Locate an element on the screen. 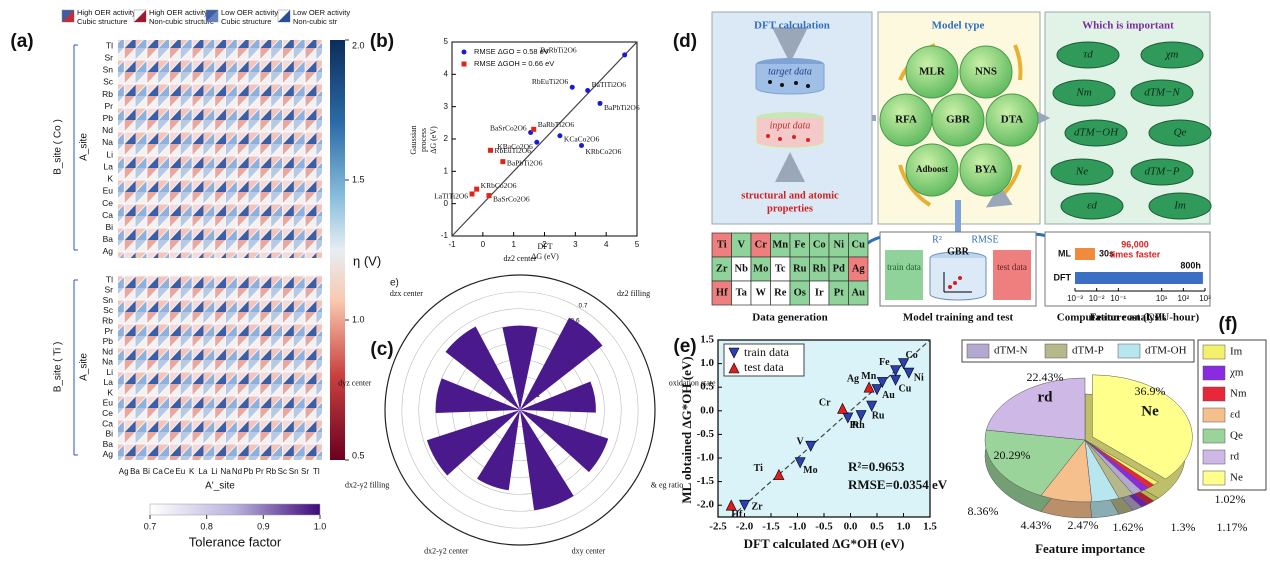 The width and height of the screenshot is (1270, 566). point-label: BaRbTi2O6 is located at coordinates (558, 50).